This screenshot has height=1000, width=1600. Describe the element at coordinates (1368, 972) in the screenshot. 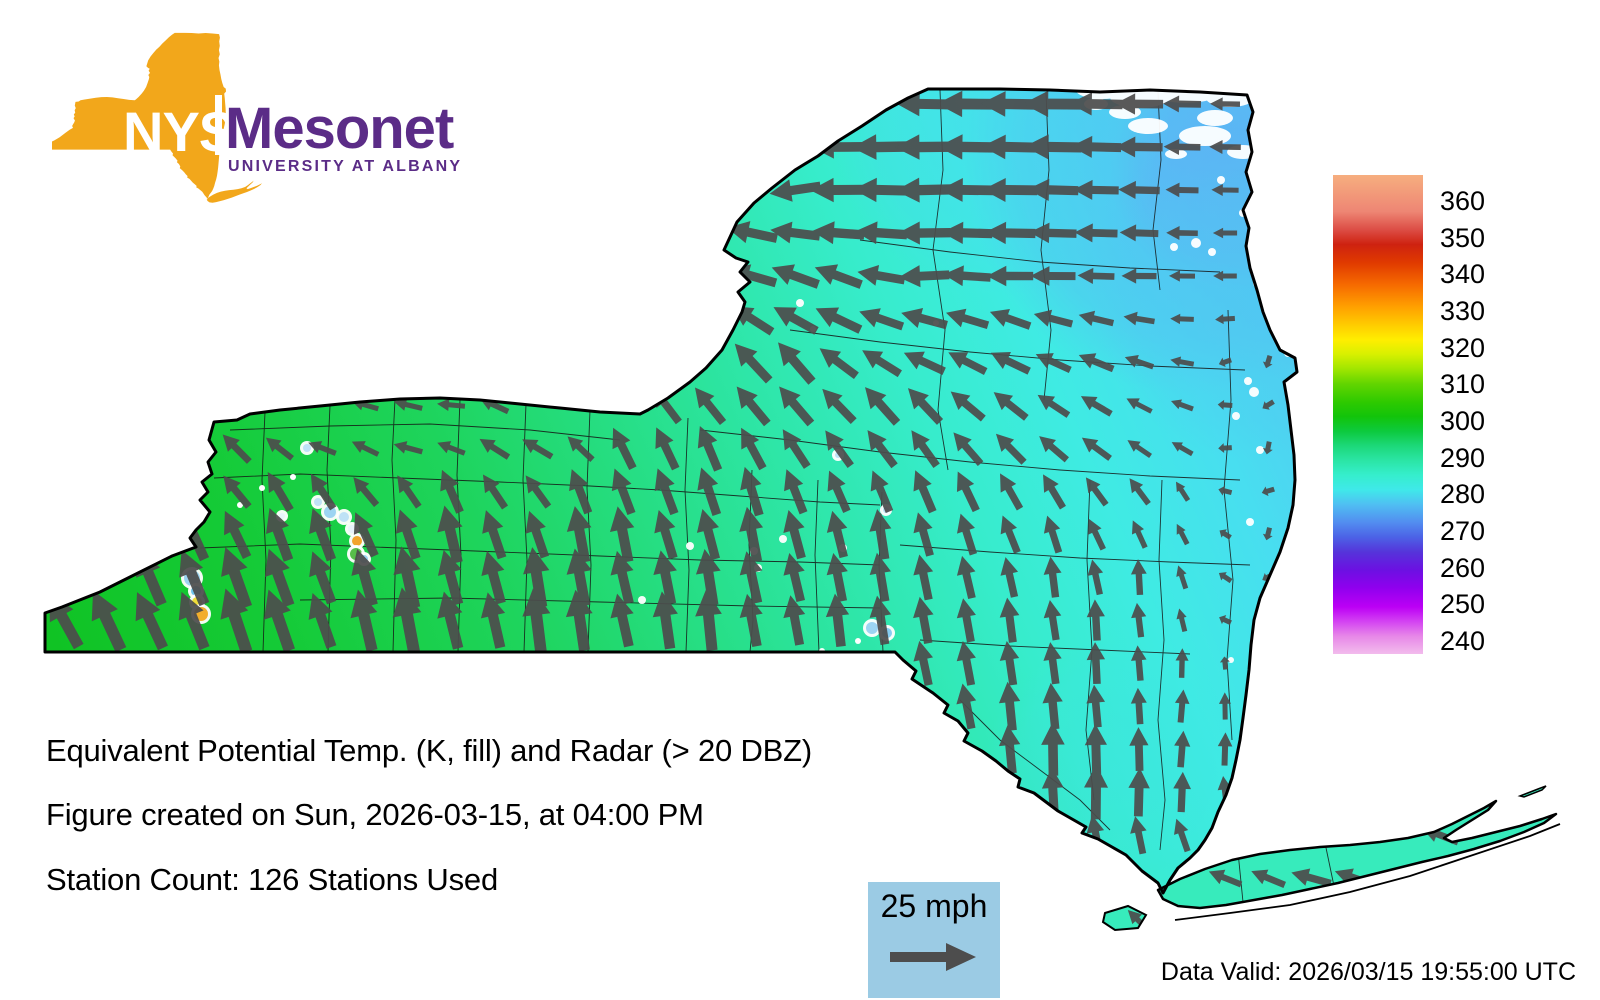

I see `data-valid-label: Data Valid: 2026/03/15 19:55:00 UTC` at that location.